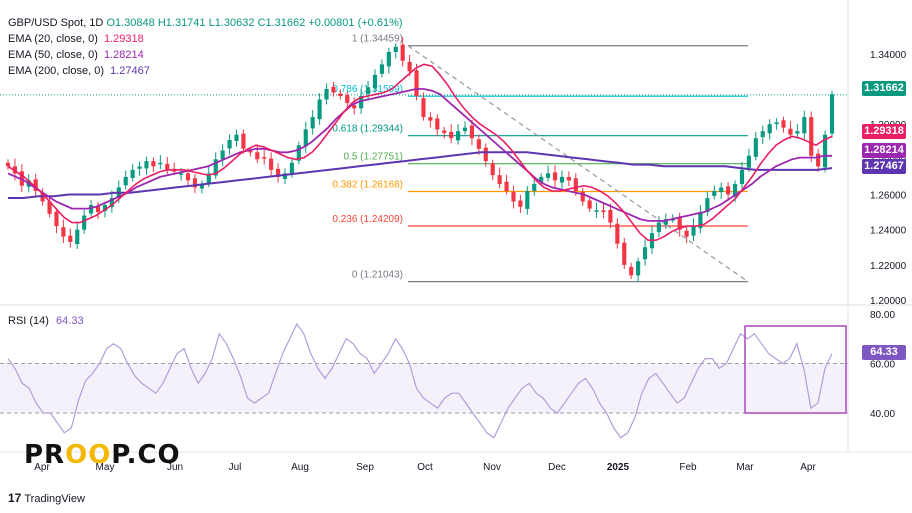 This screenshot has width=912, height=513. Describe the element at coordinates (492, 467) in the screenshot. I see `month-label: Nov` at that location.